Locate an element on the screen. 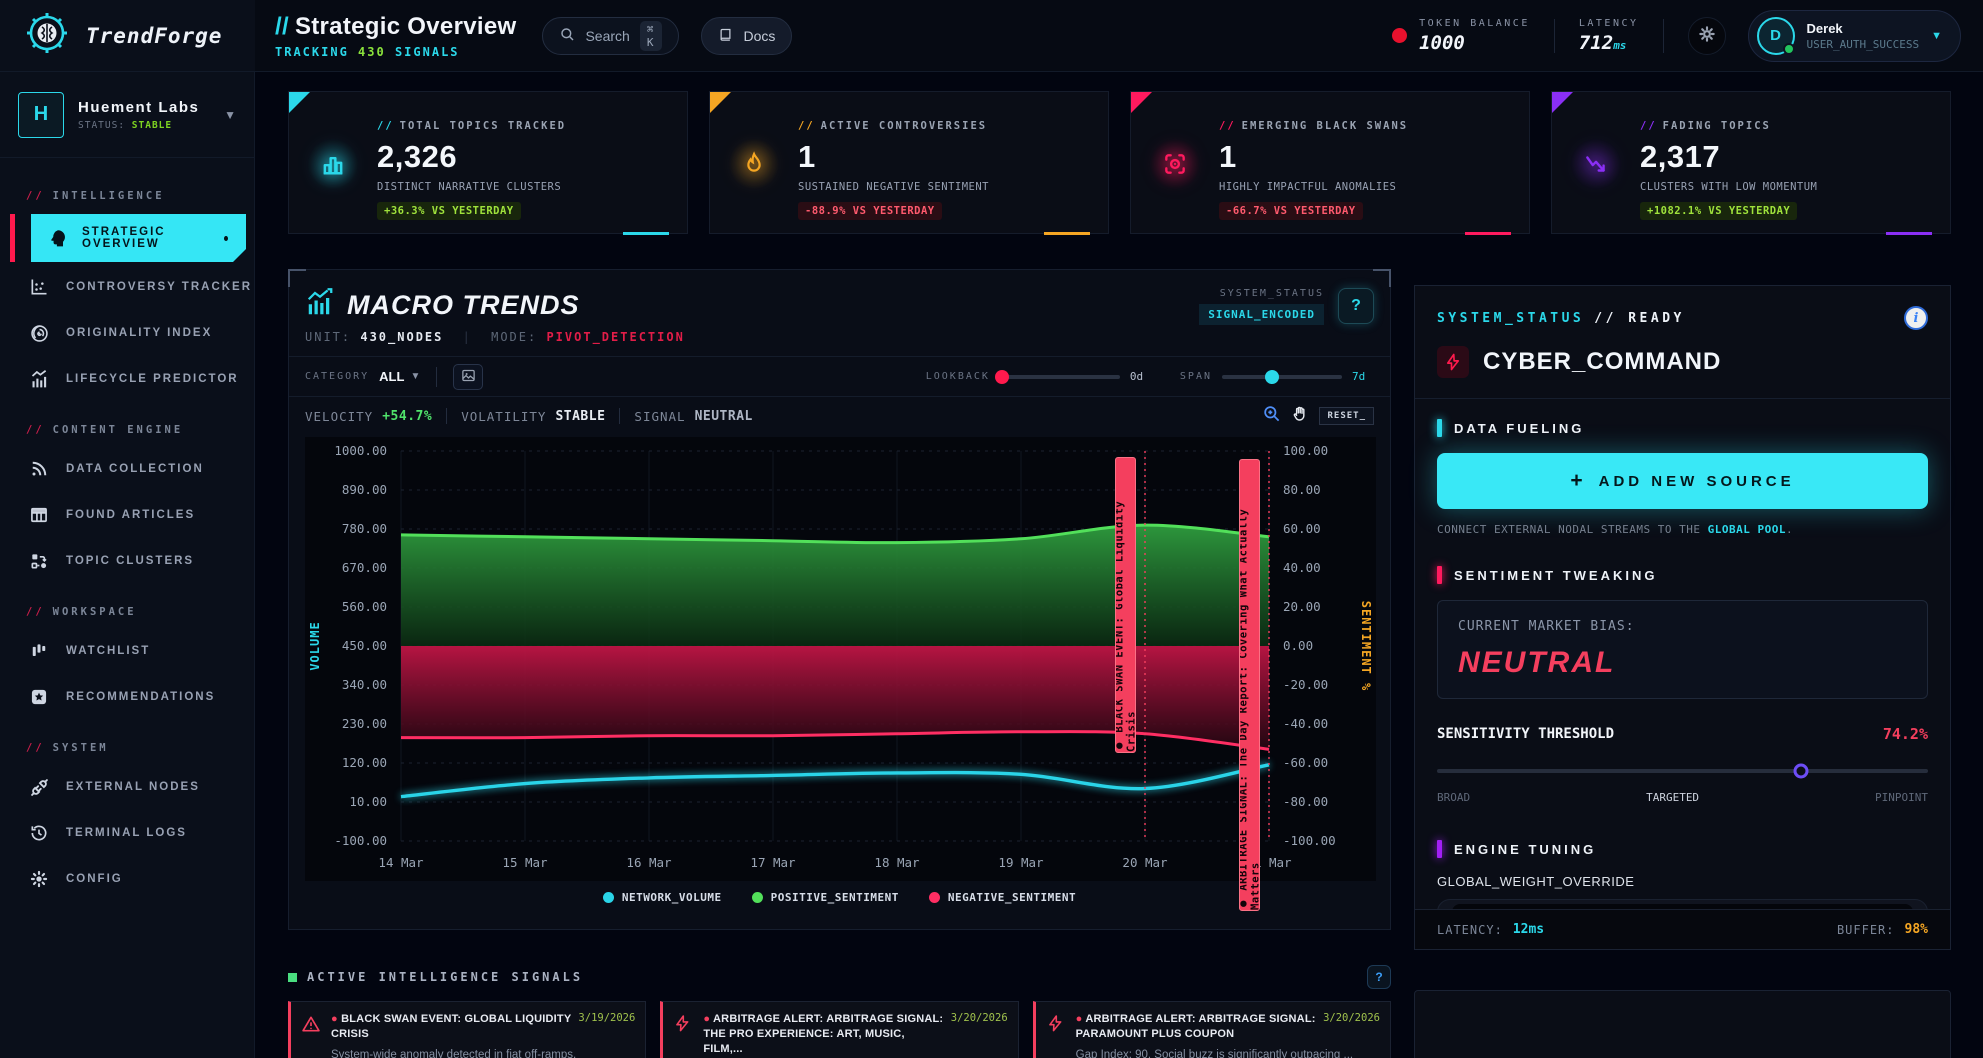 The height and width of the screenshot is (1058, 1983). threshold-label: SENSITIVITY THRESHOLD is located at coordinates (1526, 734).